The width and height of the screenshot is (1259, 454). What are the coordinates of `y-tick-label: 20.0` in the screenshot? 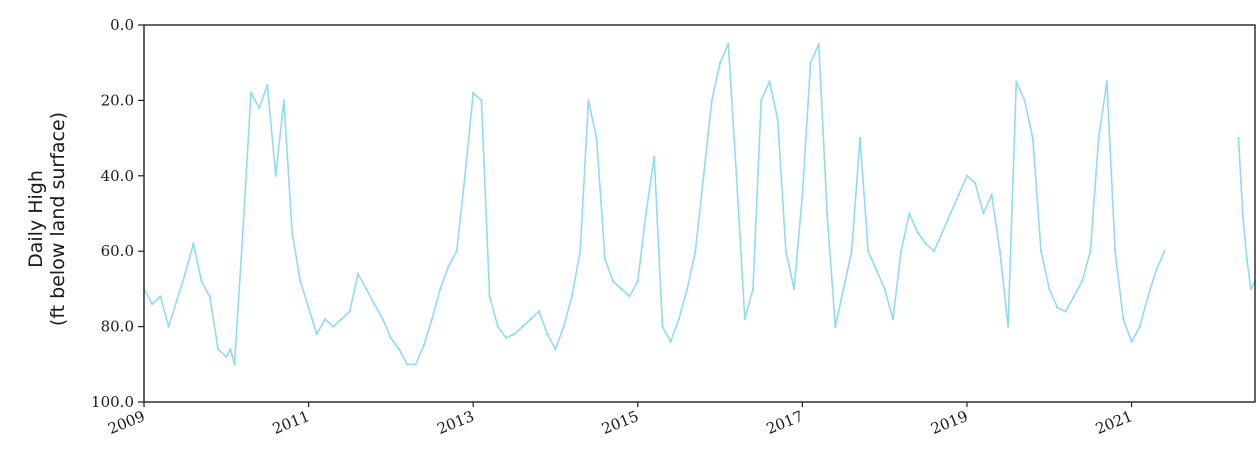 It's located at (117, 100).